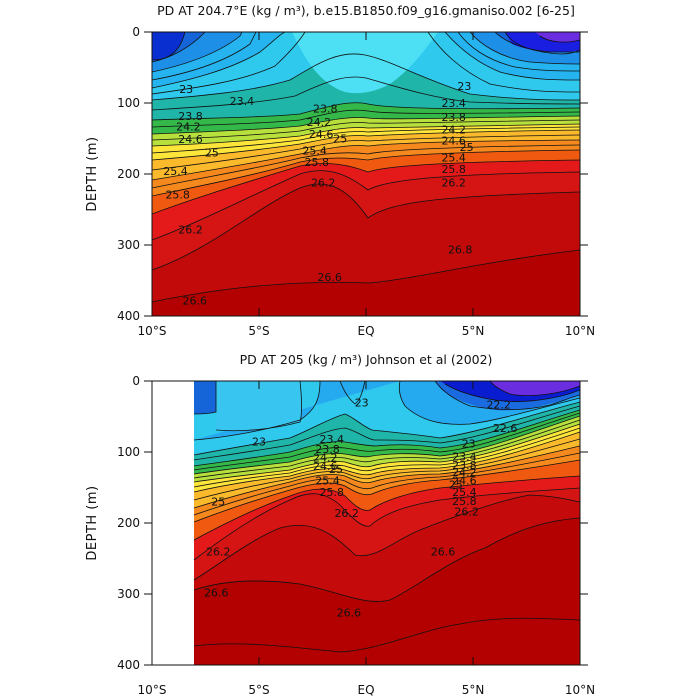 This screenshot has height=700, width=700. Describe the element at coordinates (580, 331) in the screenshot. I see `top-x-tick-label: 10°N` at that location.